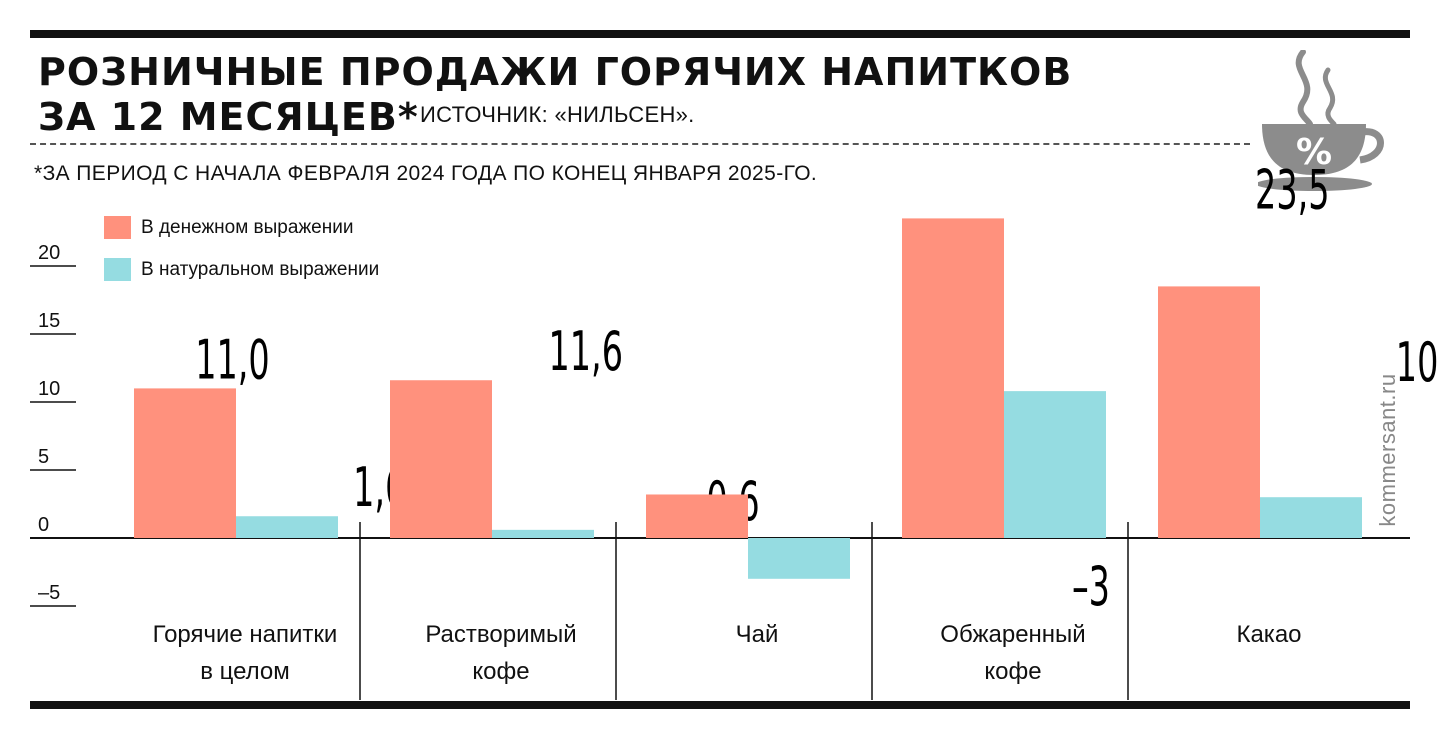 This screenshot has height=741, width=1440. Describe the element at coordinates (43, 457) in the screenshot. I see `y-tick-label: 5` at that location.